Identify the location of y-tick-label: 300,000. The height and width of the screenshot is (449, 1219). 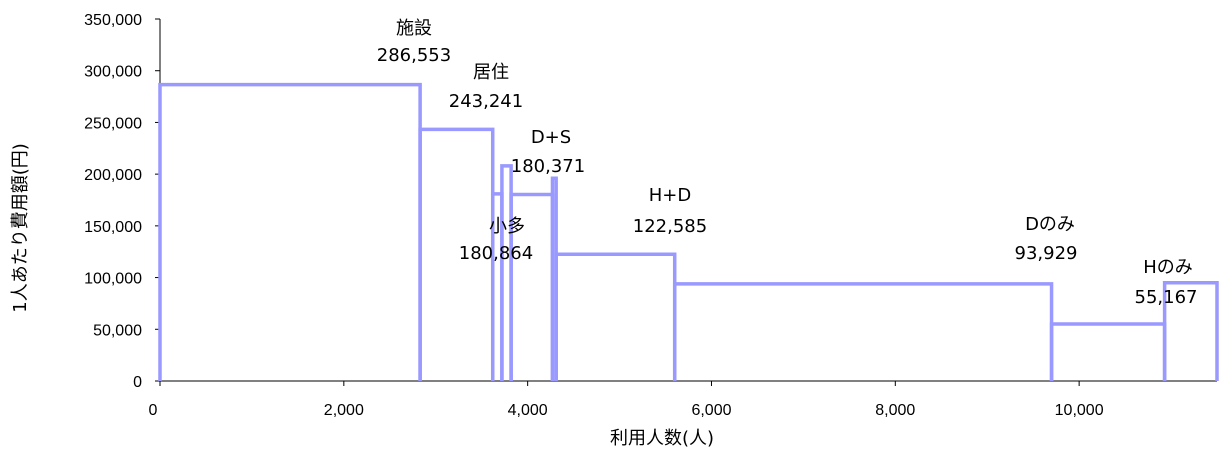
(113, 72).